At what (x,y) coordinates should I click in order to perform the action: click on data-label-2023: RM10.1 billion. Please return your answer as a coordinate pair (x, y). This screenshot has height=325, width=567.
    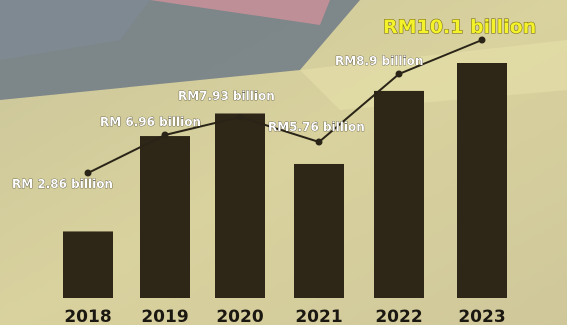
    Looking at the image, I should click on (459, 27).